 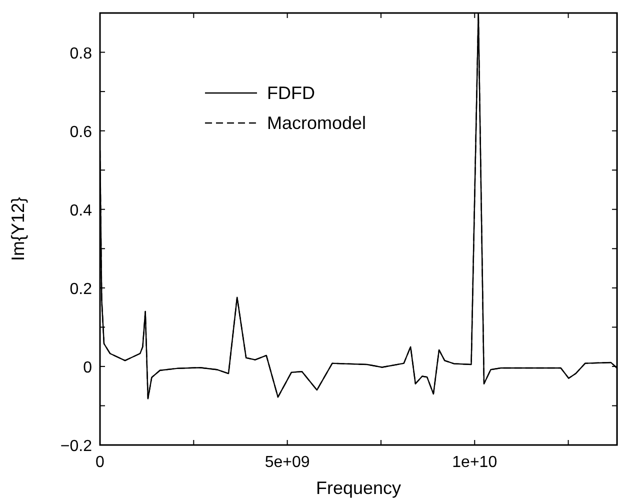 I want to click on y-tick-label: 0.6, so click(x=81, y=132).